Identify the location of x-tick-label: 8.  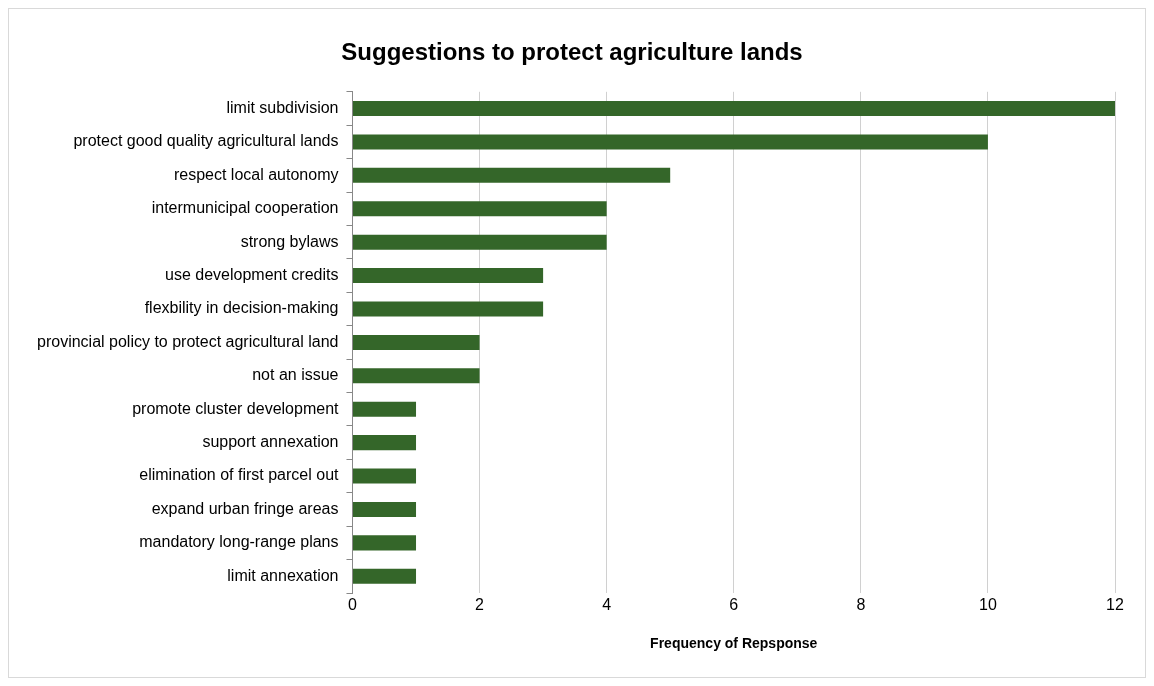
(861, 605).